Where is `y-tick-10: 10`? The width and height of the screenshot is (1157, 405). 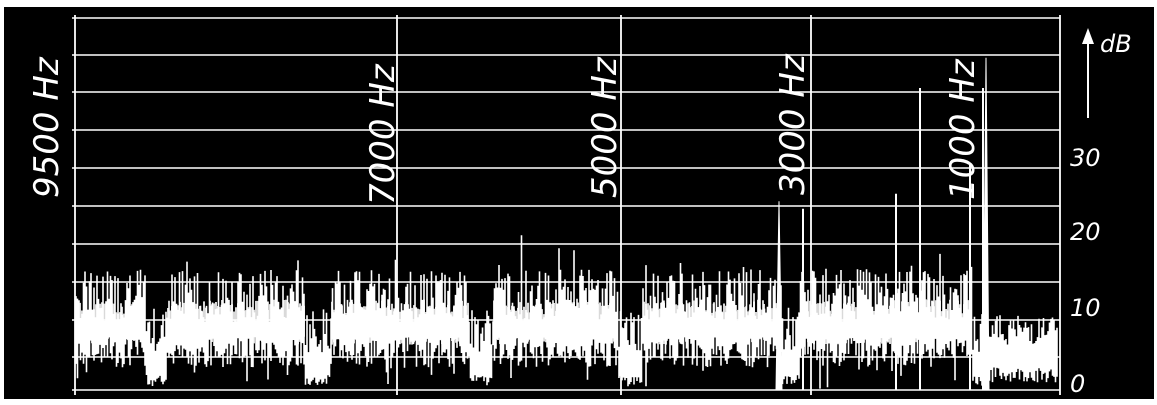 y-tick-10: 10 is located at coordinates (1085, 308).